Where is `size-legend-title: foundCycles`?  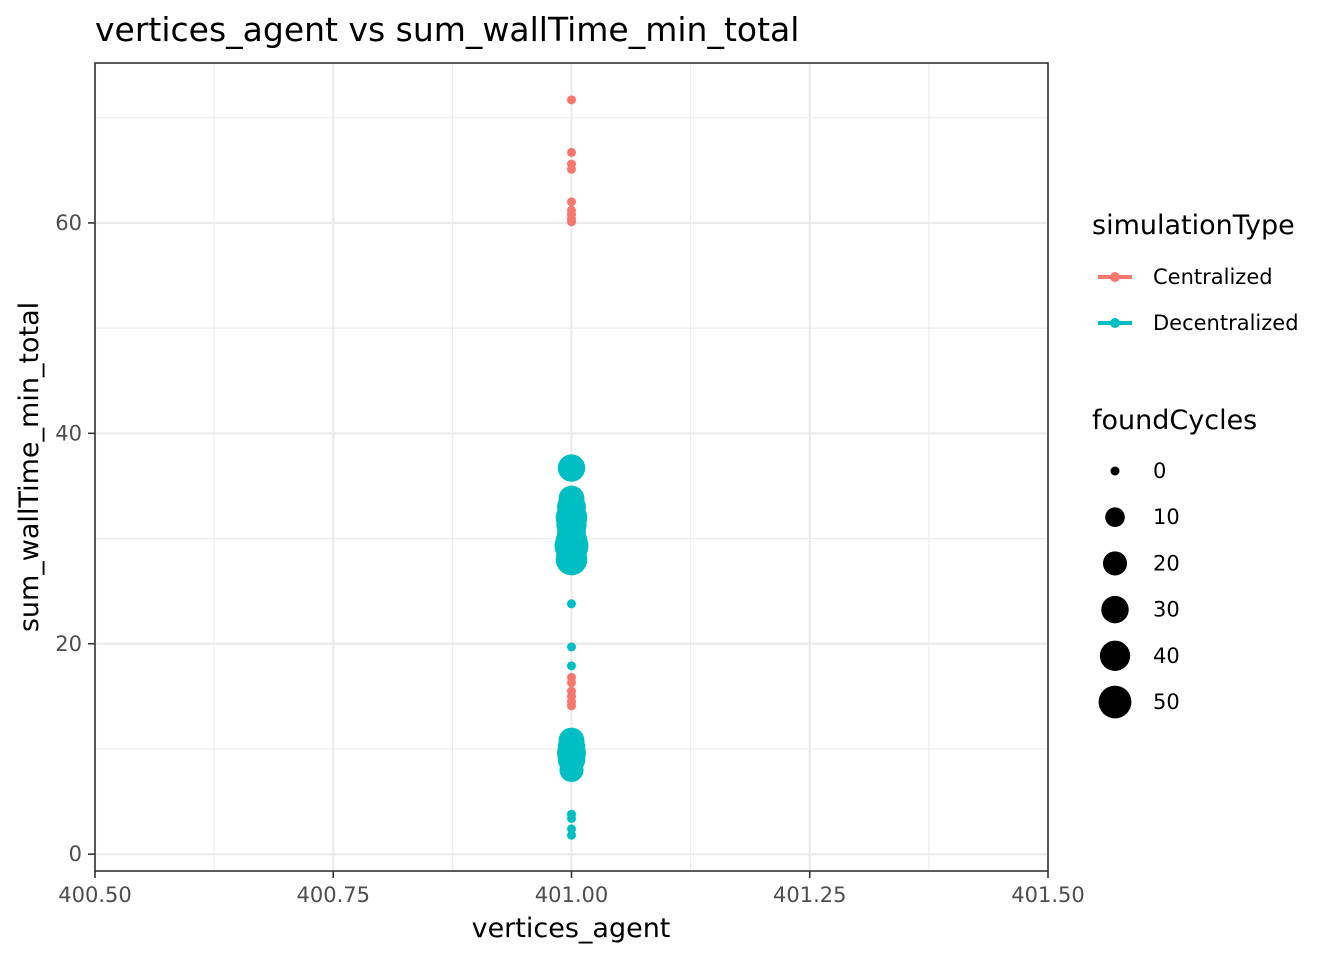
size-legend-title: foundCycles is located at coordinates (1174, 420).